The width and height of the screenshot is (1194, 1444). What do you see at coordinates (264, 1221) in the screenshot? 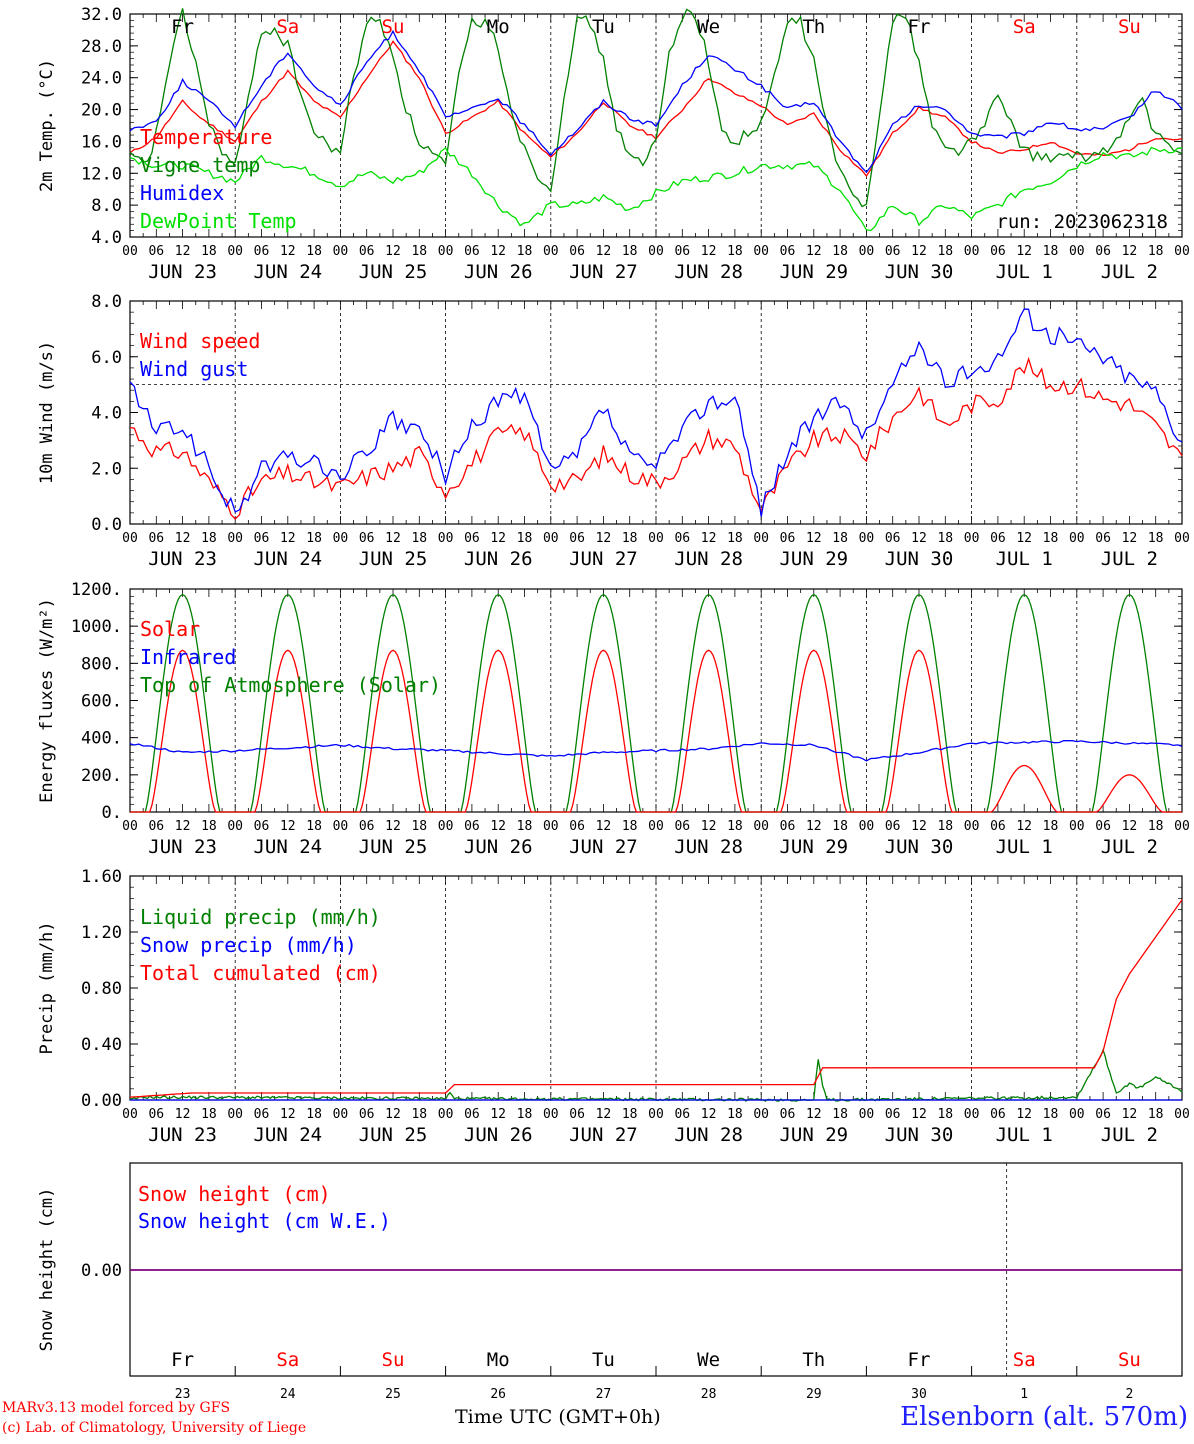
I see `legend-snow-height-cm-w-e-: Snow height (cm W.E.)` at bounding box center [264, 1221].